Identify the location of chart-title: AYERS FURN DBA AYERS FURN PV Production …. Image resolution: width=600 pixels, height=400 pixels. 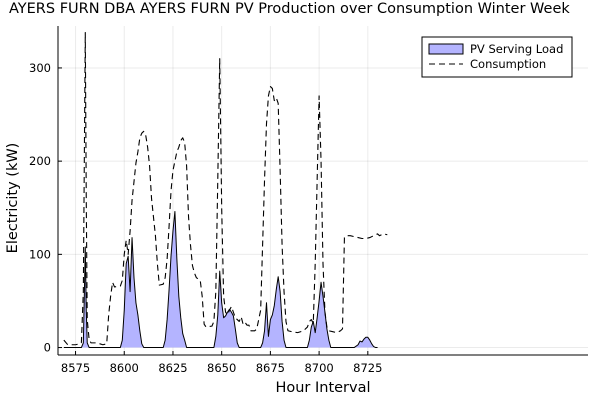
(289, 9).